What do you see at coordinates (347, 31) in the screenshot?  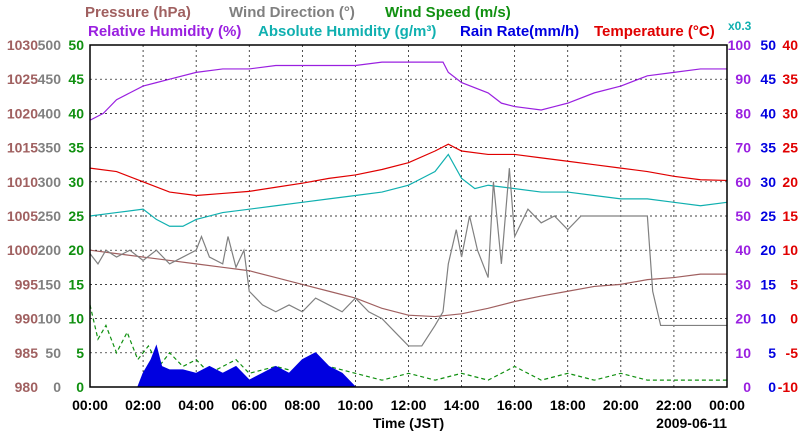 I see `legend-entry: Absolute Humidity (g/m³)` at bounding box center [347, 31].